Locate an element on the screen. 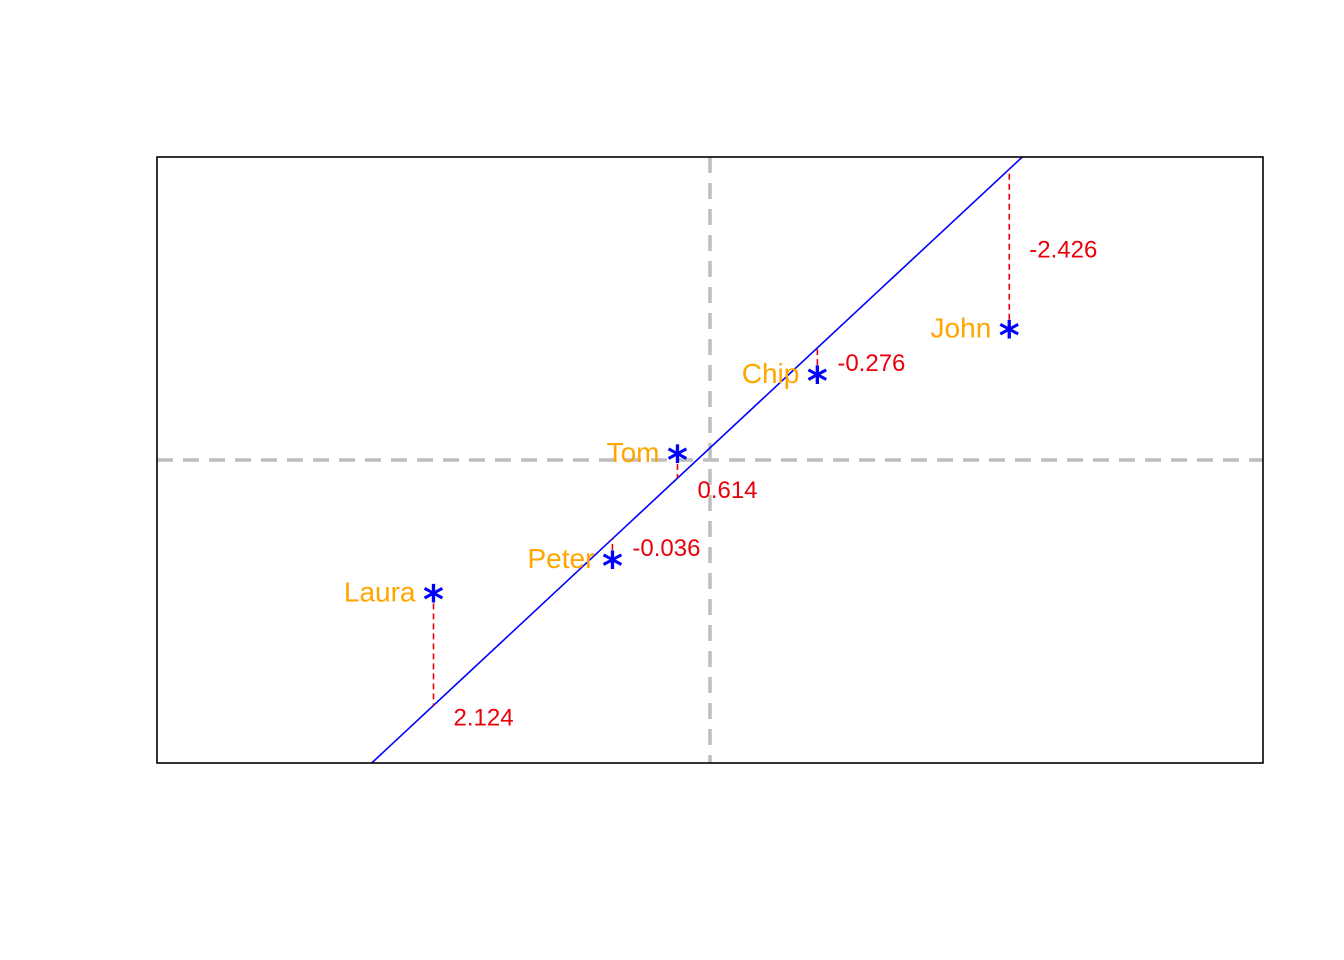 This screenshot has width=1344, height=960. data-point-john: * is located at coordinates (1009, 337).